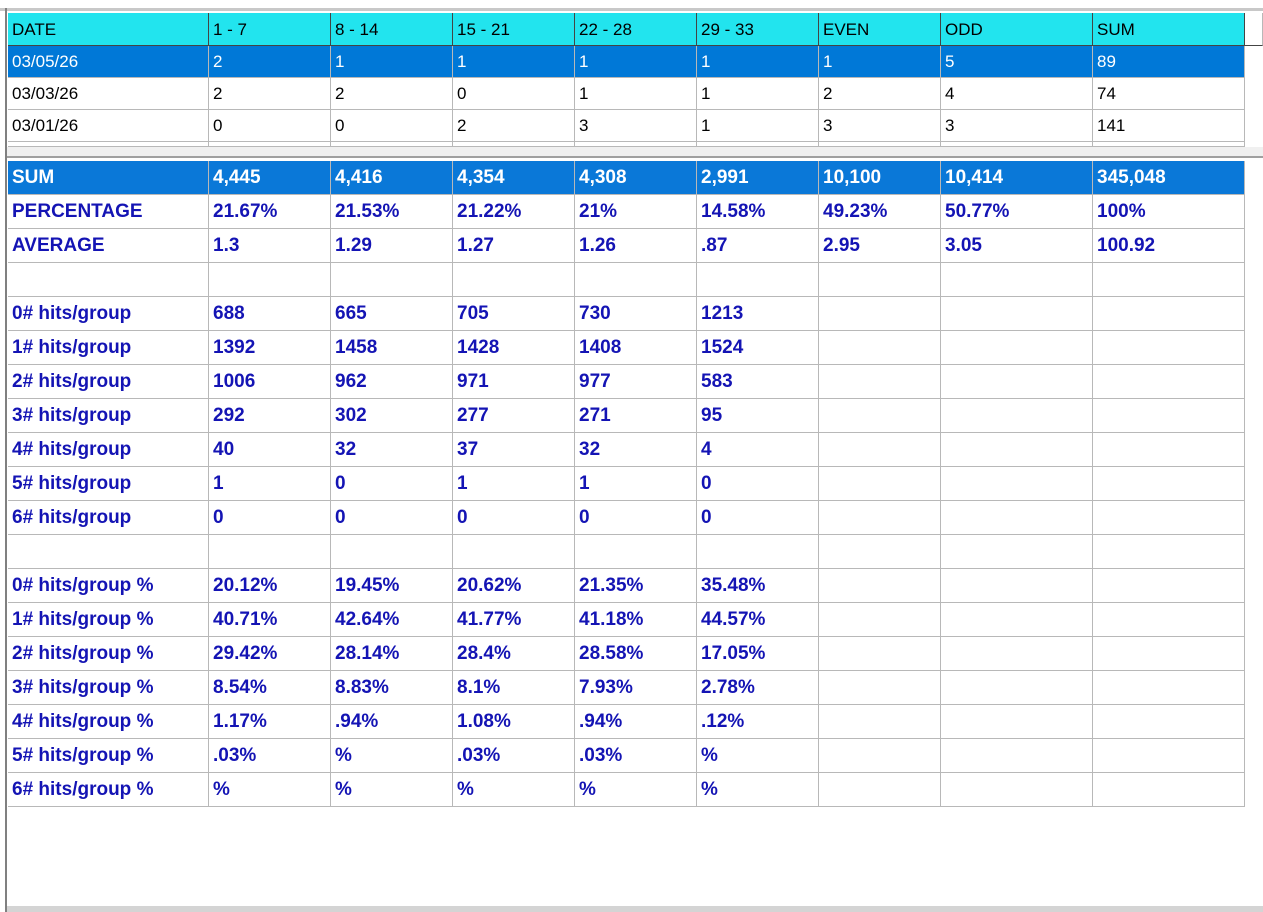 The height and width of the screenshot is (912, 1263). I want to click on grid-cell: AVERAGE, so click(108, 246).